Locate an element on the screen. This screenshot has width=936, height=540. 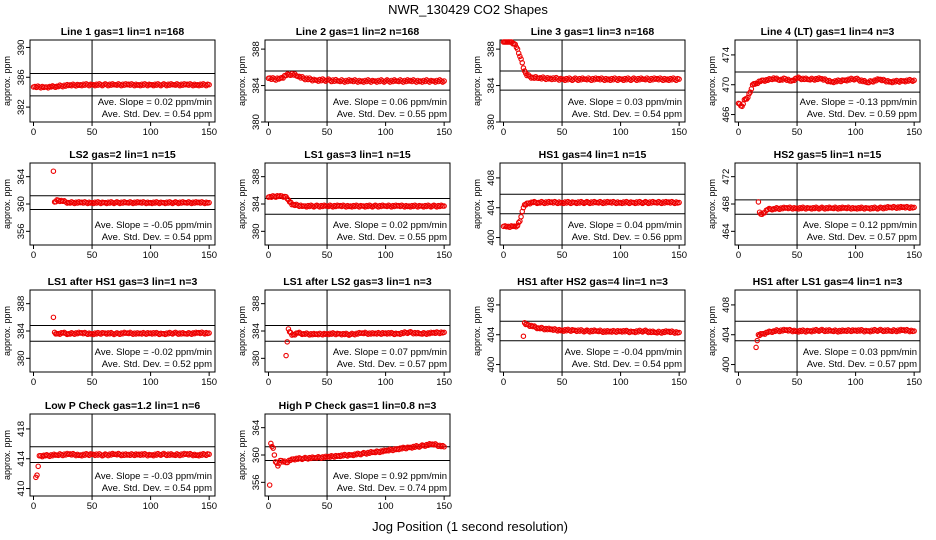
std-dev-annotation: Ave. Std. Dev. = 0.52 ppm is located at coordinates (157, 364).